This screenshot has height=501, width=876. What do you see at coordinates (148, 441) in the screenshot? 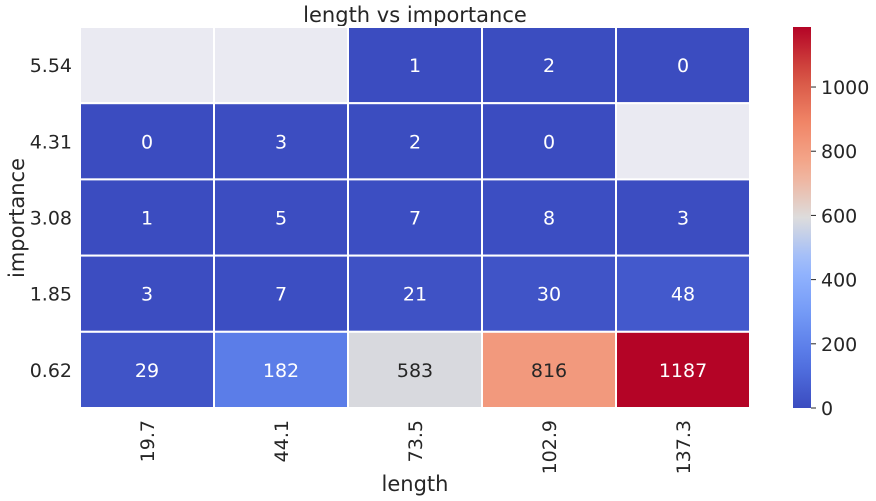
I see `x-tick-label: 19.7` at bounding box center [148, 441].